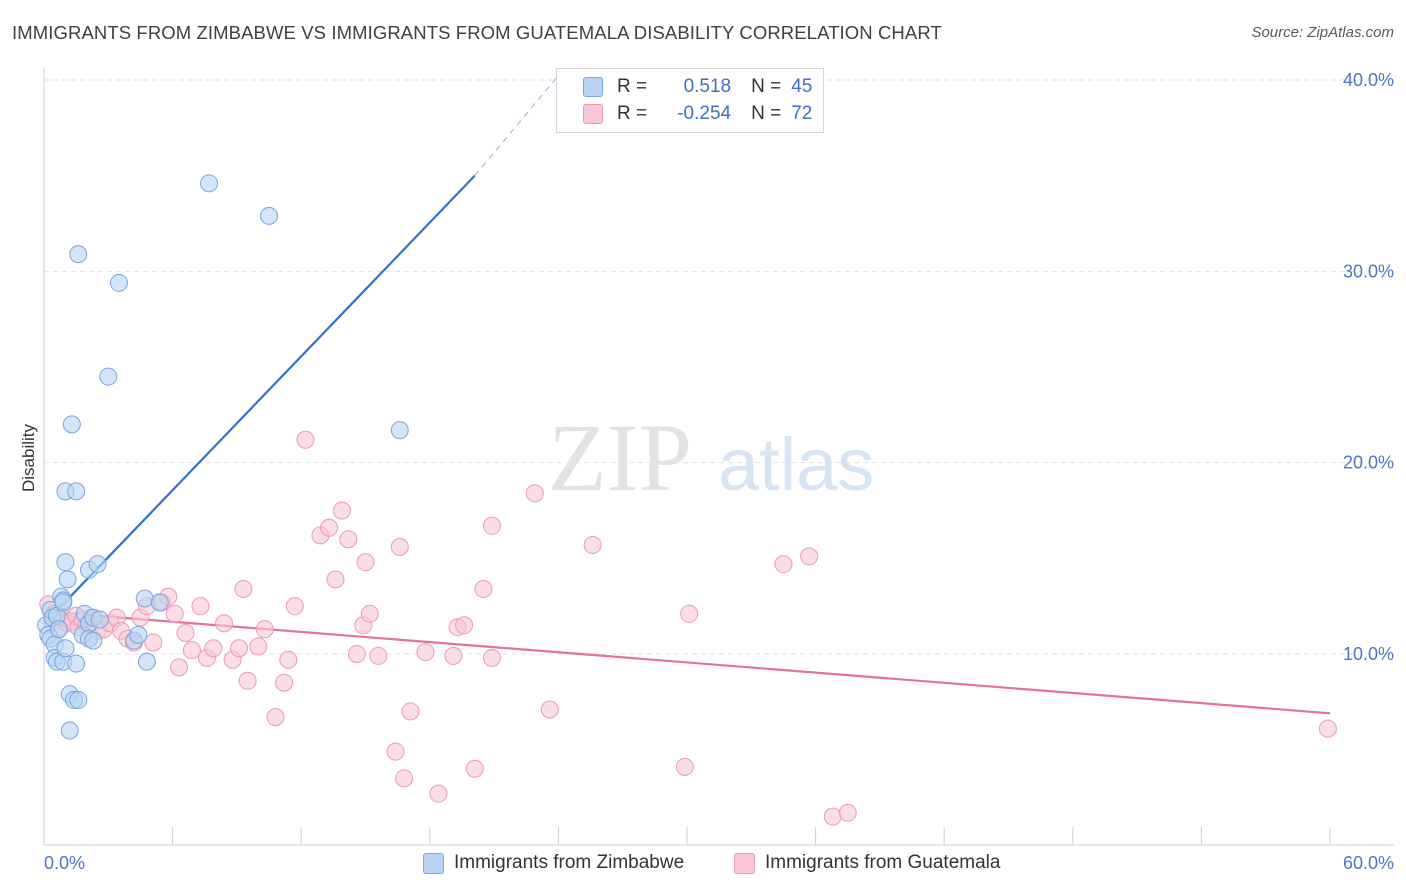 The image size is (1406, 892). What do you see at coordinates (802, 113) in the screenshot?
I see `guatemala-n-value: 72` at bounding box center [802, 113].